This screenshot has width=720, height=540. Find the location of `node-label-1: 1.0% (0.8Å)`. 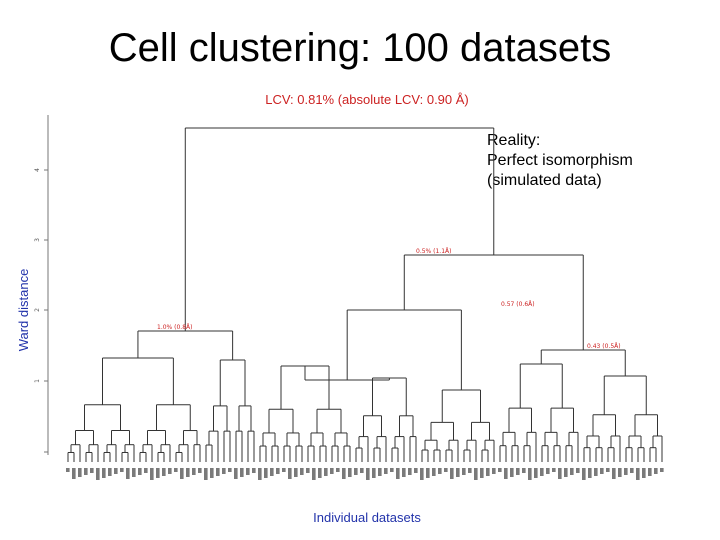

node-label-1: 1.0% (0.8Å) is located at coordinates (174, 327).